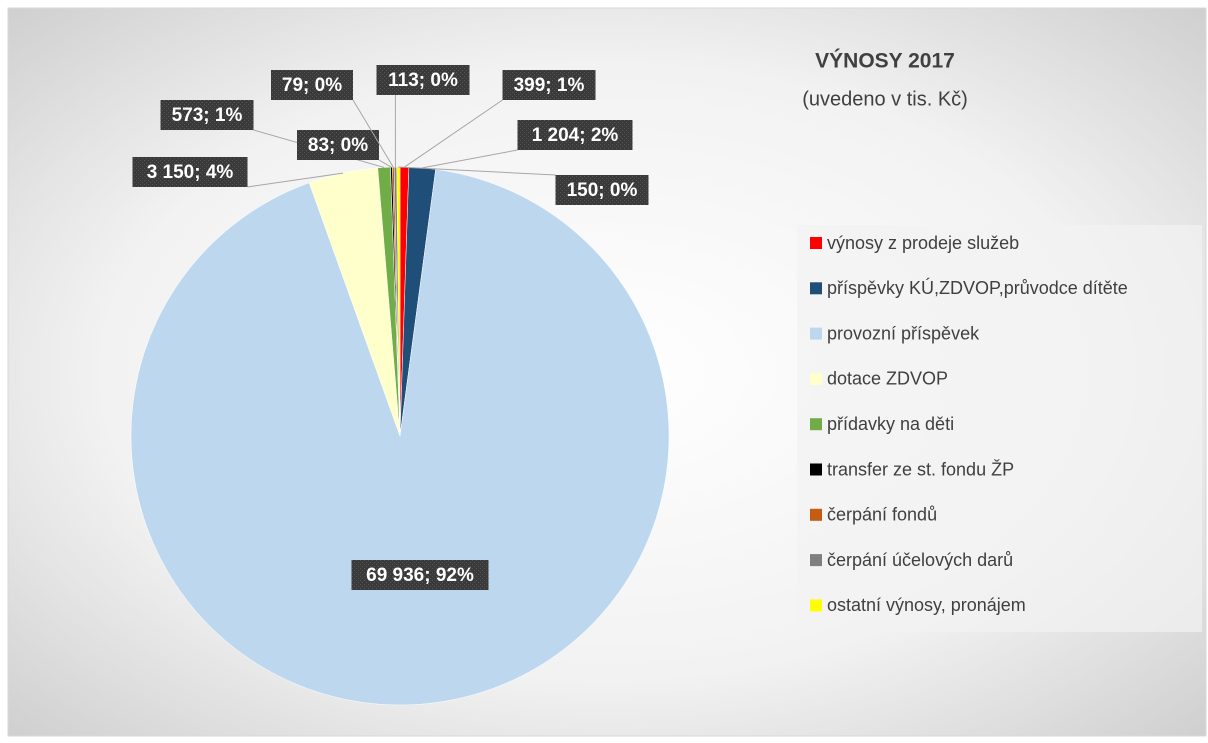 The height and width of the screenshot is (743, 1208). I want to click on data-label: 83; 0%, so click(338, 145).